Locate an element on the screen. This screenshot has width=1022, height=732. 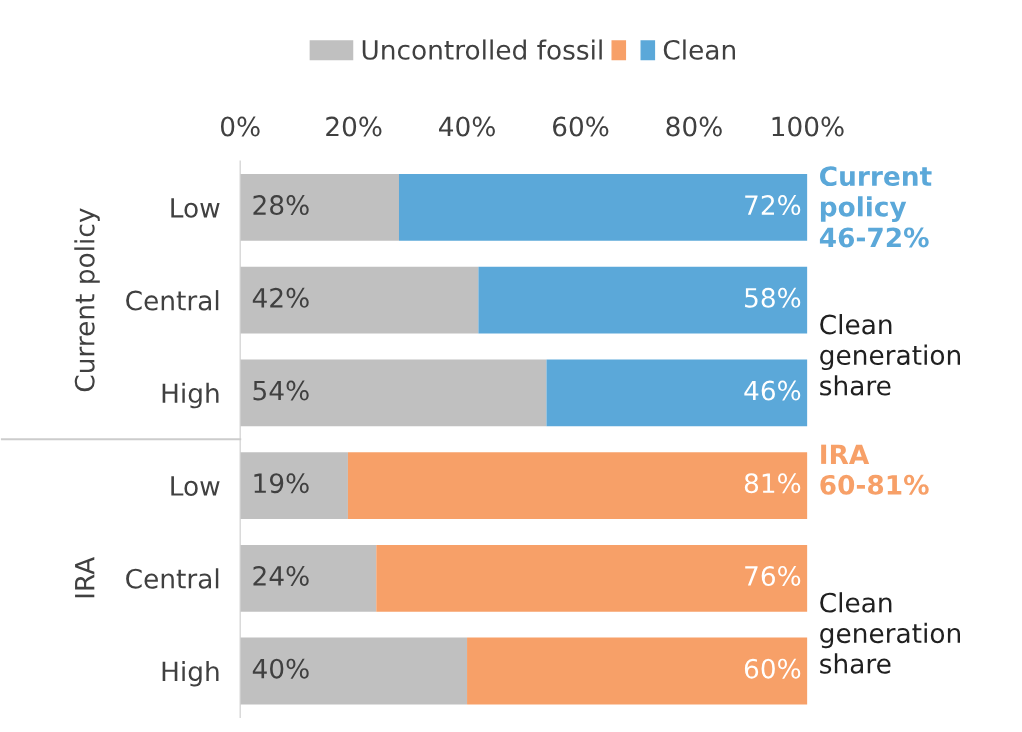
data-label: 60% is located at coordinates (772, 668).